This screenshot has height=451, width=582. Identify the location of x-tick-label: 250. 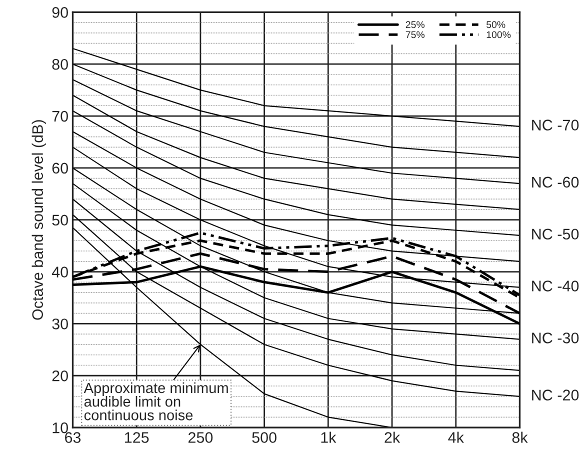
(200, 437).